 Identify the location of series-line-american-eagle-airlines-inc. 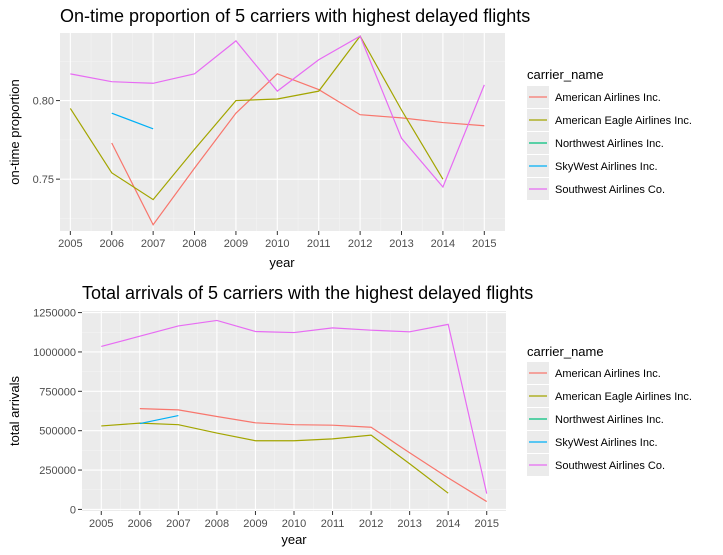
(275, 458).